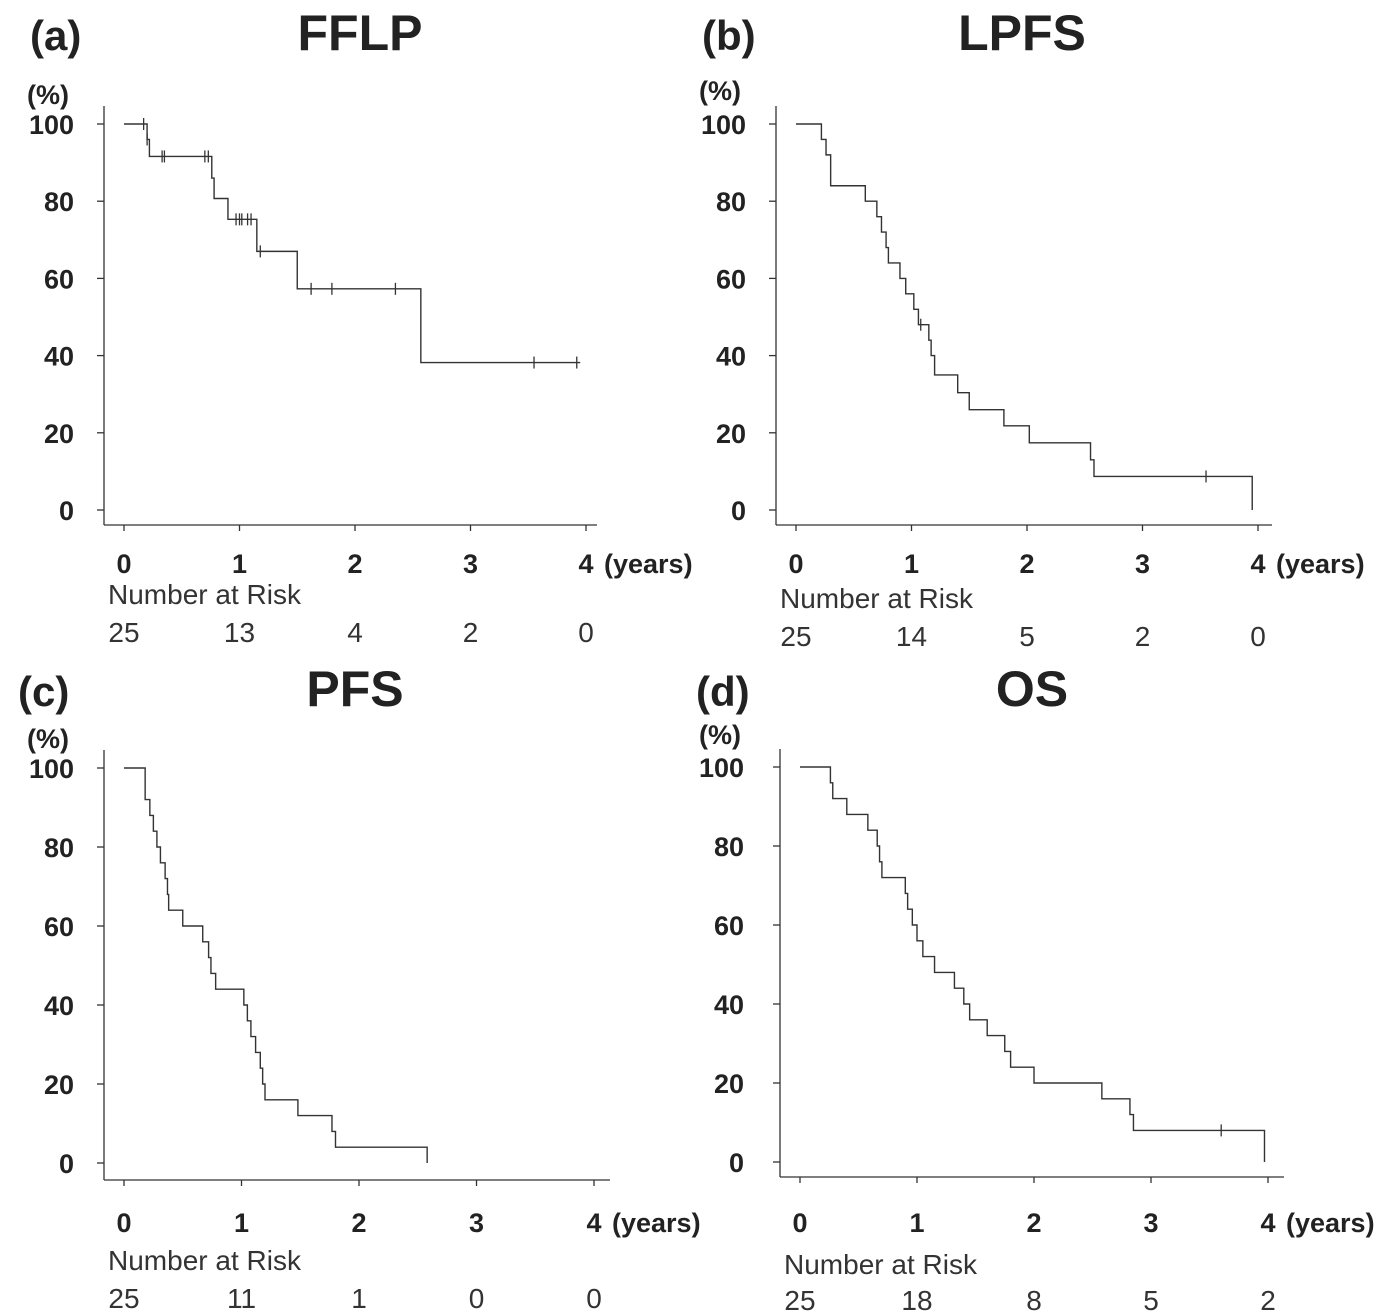  I want to click on number-at-risk-value: 8, so click(1034, 1299).